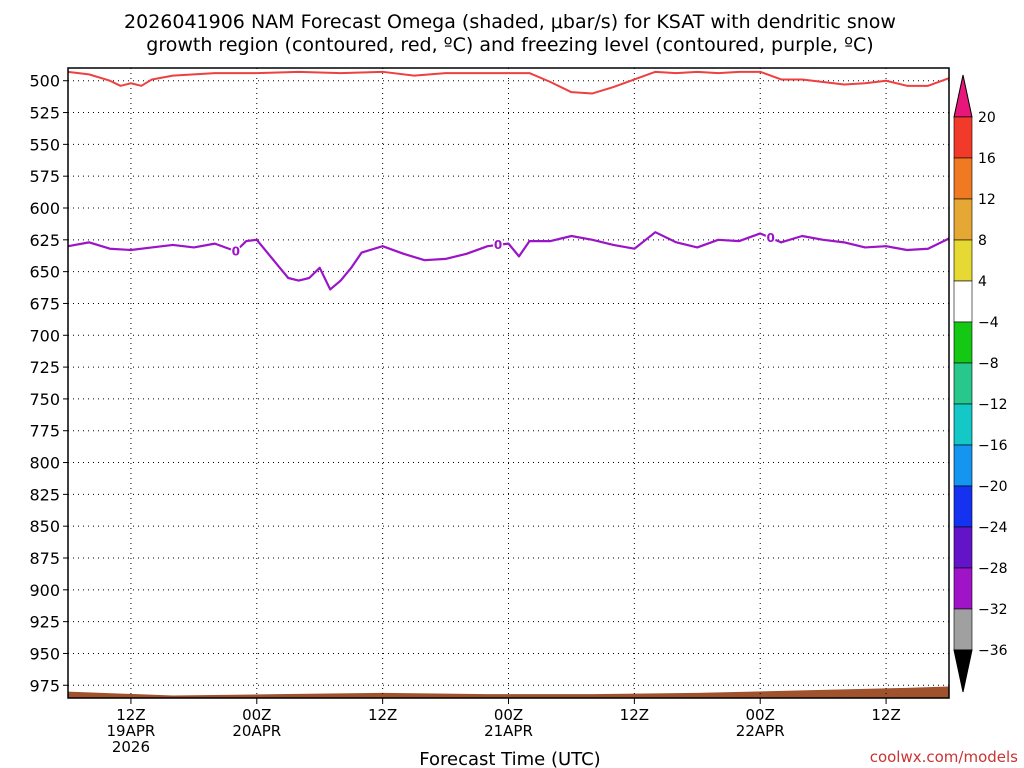 The image size is (1024, 768). I want to click on y-tick-label-10: 750, so click(44, 399).